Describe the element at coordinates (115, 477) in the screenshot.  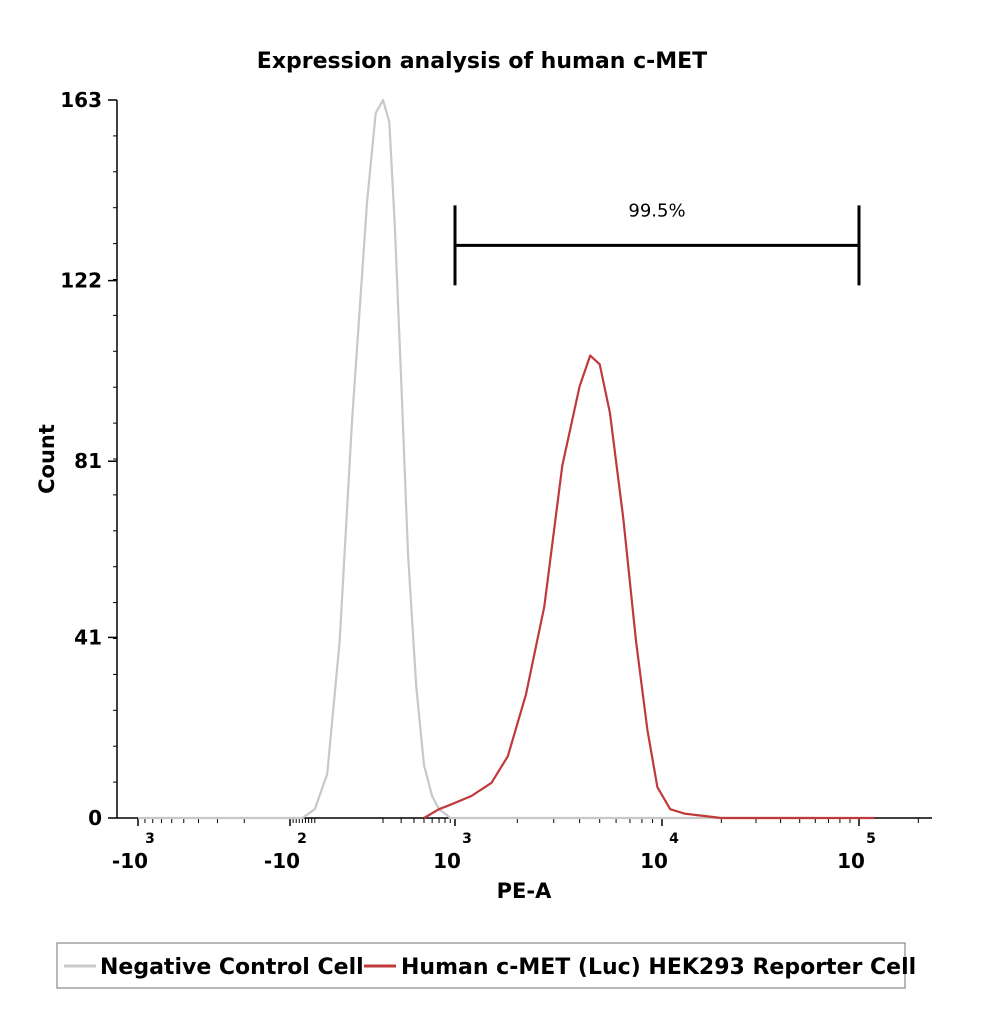
I see `y-minor-ticks` at that location.